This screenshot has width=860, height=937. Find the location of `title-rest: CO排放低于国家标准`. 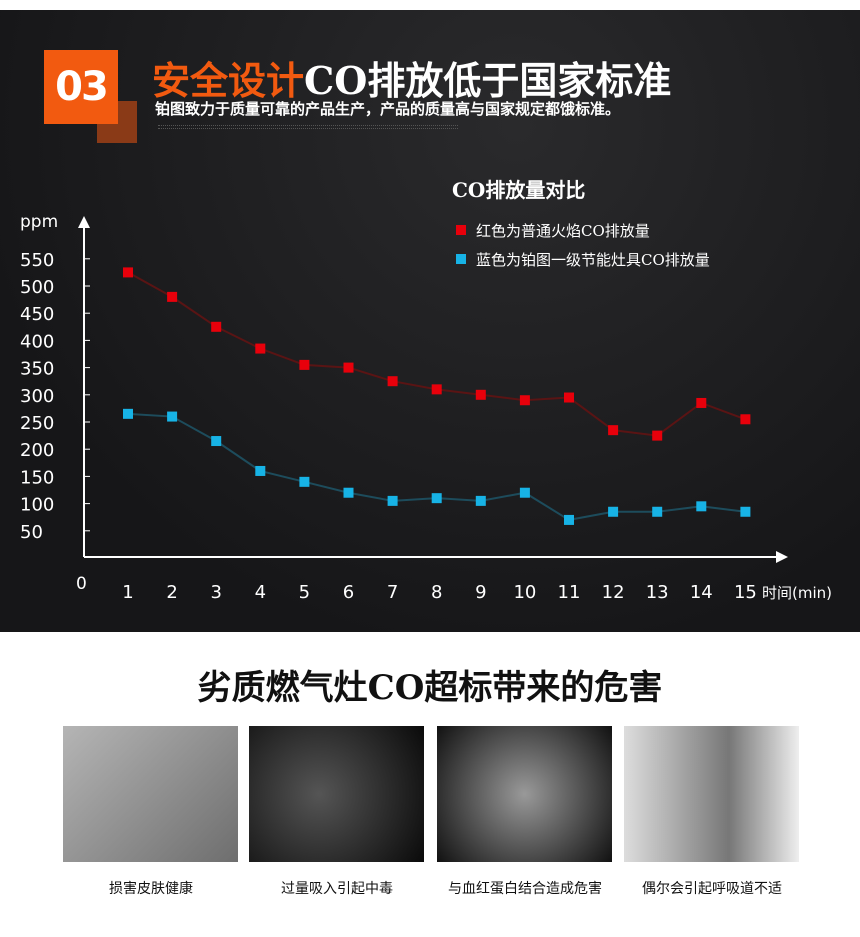

title-rest: CO排放低于国家标准 is located at coordinates (488, 80).